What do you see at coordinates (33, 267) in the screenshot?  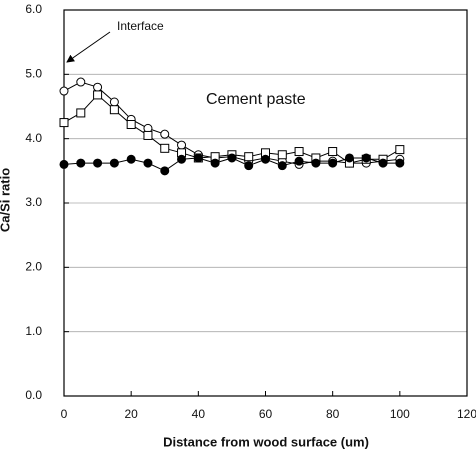 I see `y-tick-label: 2.0` at bounding box center [33, 267].